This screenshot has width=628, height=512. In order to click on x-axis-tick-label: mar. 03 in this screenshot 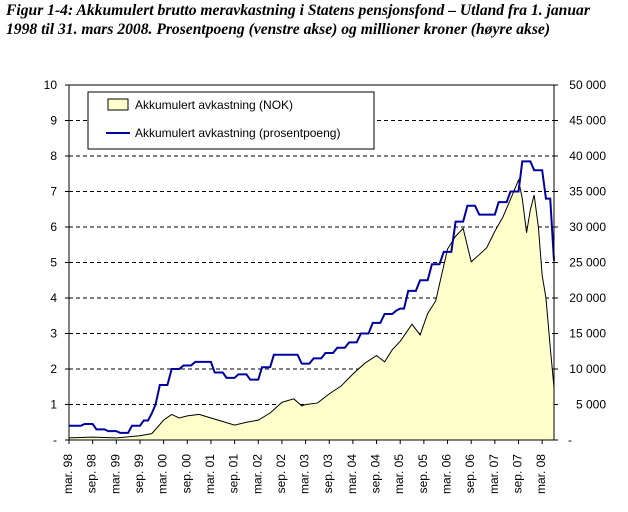, I will do `click(305, 474)`.